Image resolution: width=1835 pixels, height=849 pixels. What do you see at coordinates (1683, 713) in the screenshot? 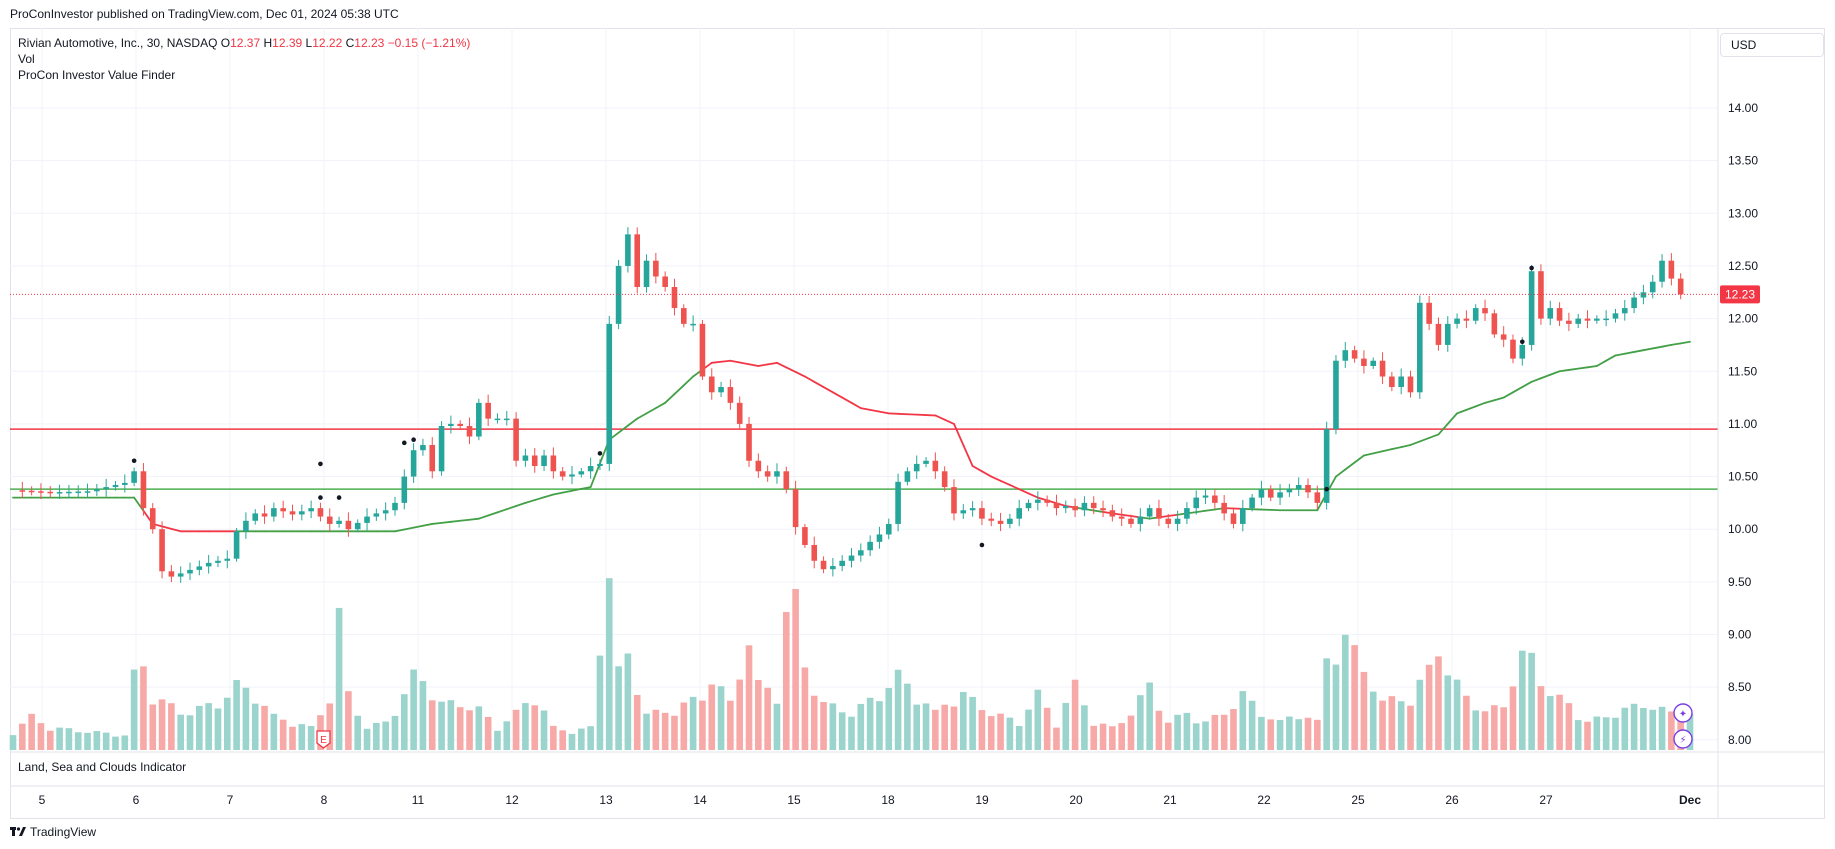
I see `sparkle-event-icon: ✦` at bounding box center [1683, 713].